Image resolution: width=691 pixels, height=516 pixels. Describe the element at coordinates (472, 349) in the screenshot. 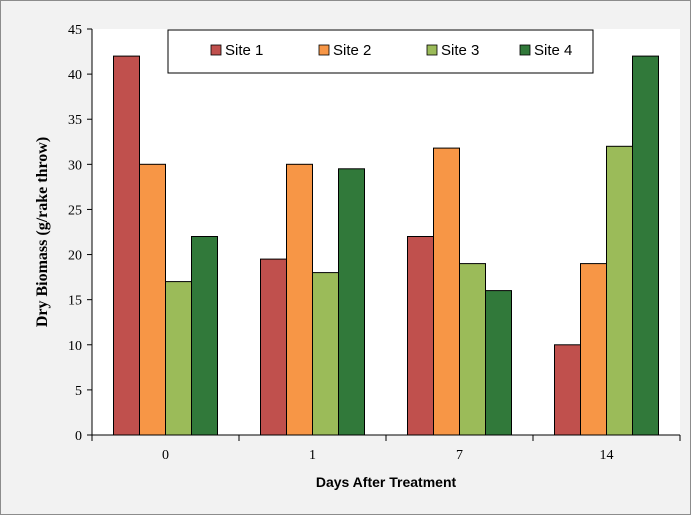

I see `bar-site3-day7` at that location.